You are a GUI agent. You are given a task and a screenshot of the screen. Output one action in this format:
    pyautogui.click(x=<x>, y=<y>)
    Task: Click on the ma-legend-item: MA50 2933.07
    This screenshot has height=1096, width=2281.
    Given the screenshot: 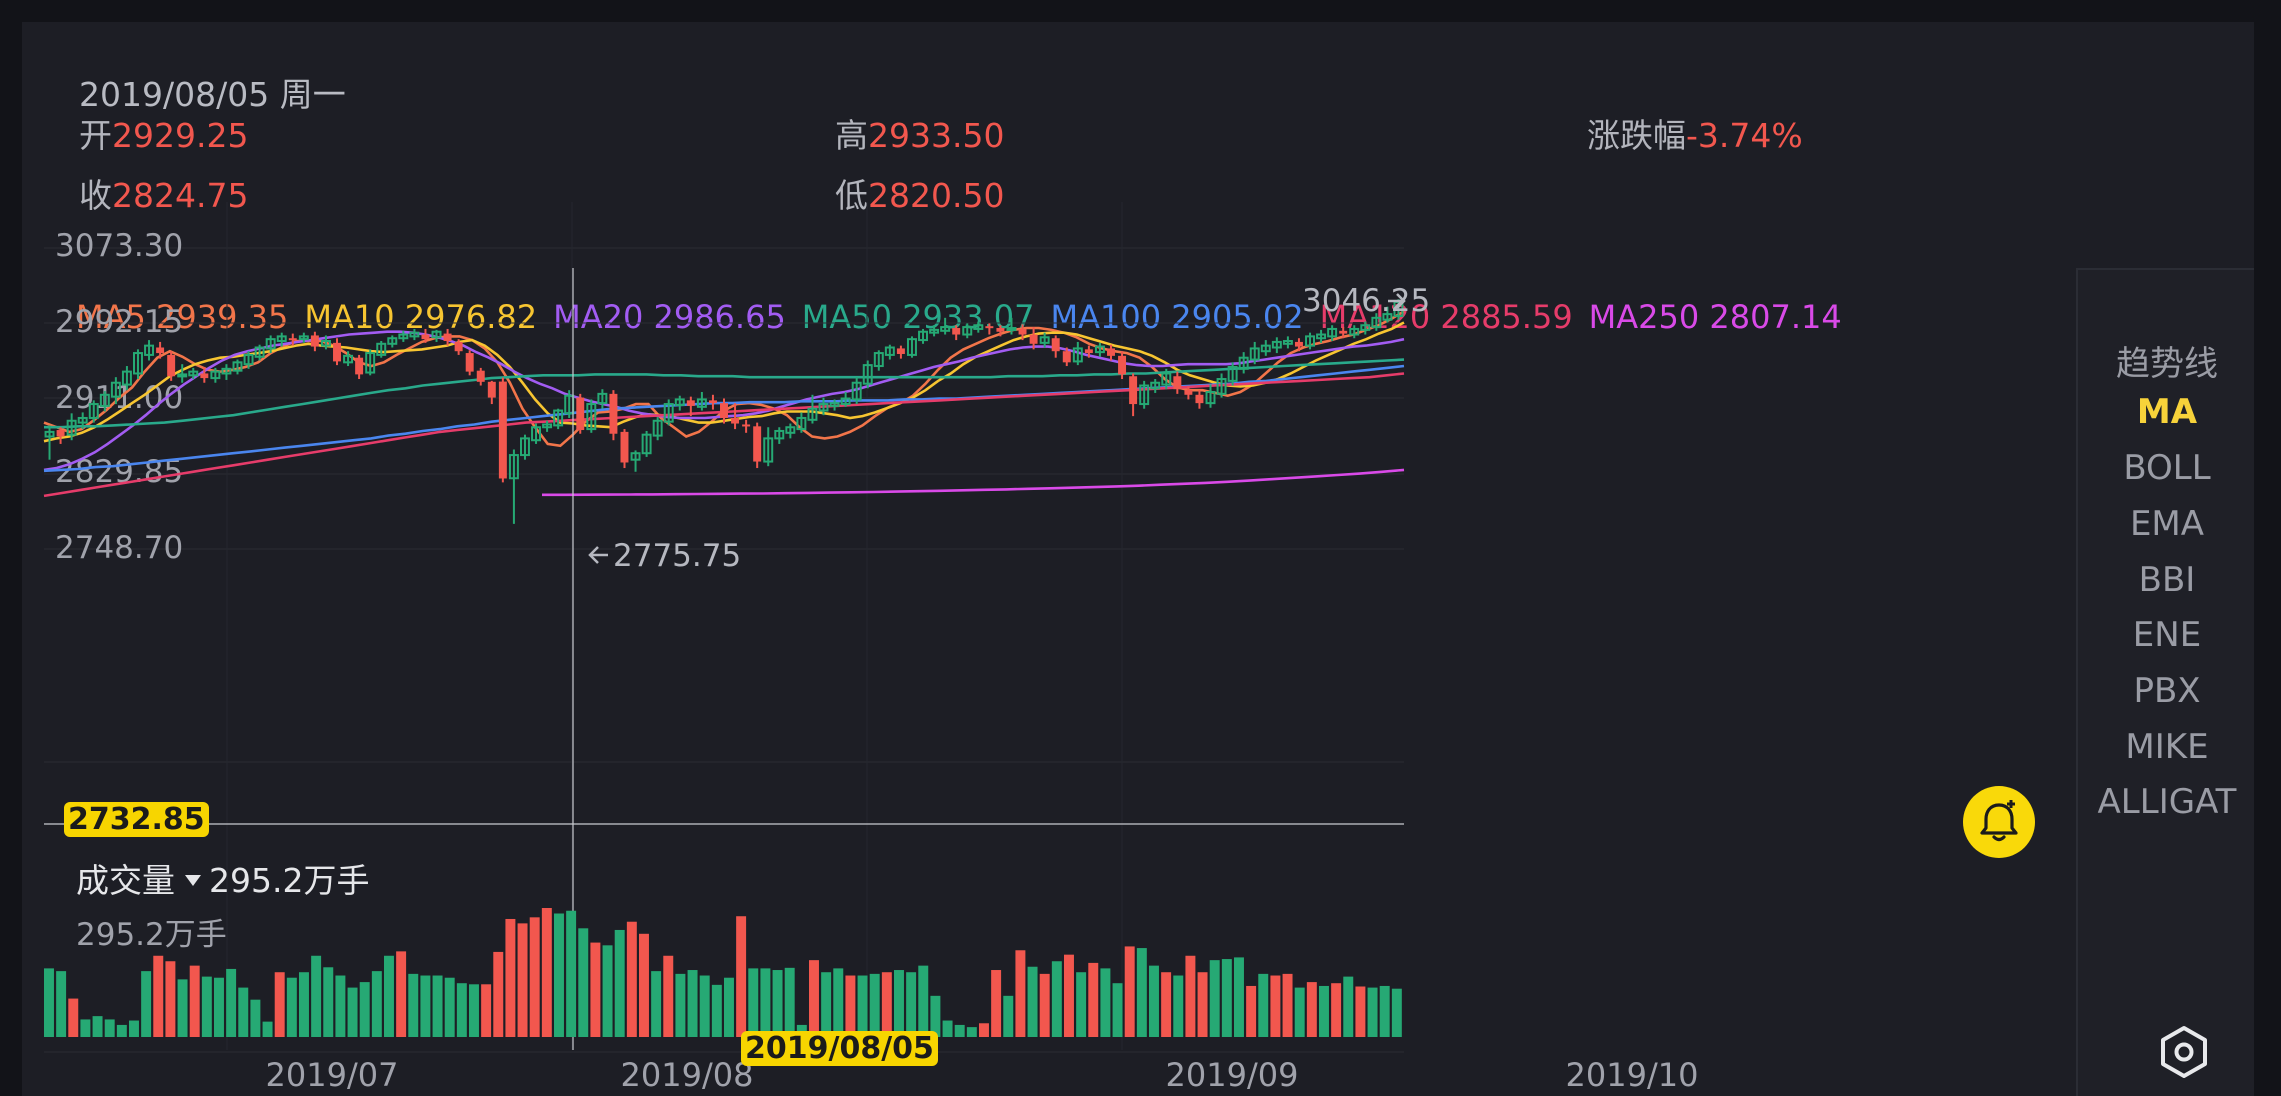 What is the action you would take?
    pyautogui.click(x=918, y=317)
    